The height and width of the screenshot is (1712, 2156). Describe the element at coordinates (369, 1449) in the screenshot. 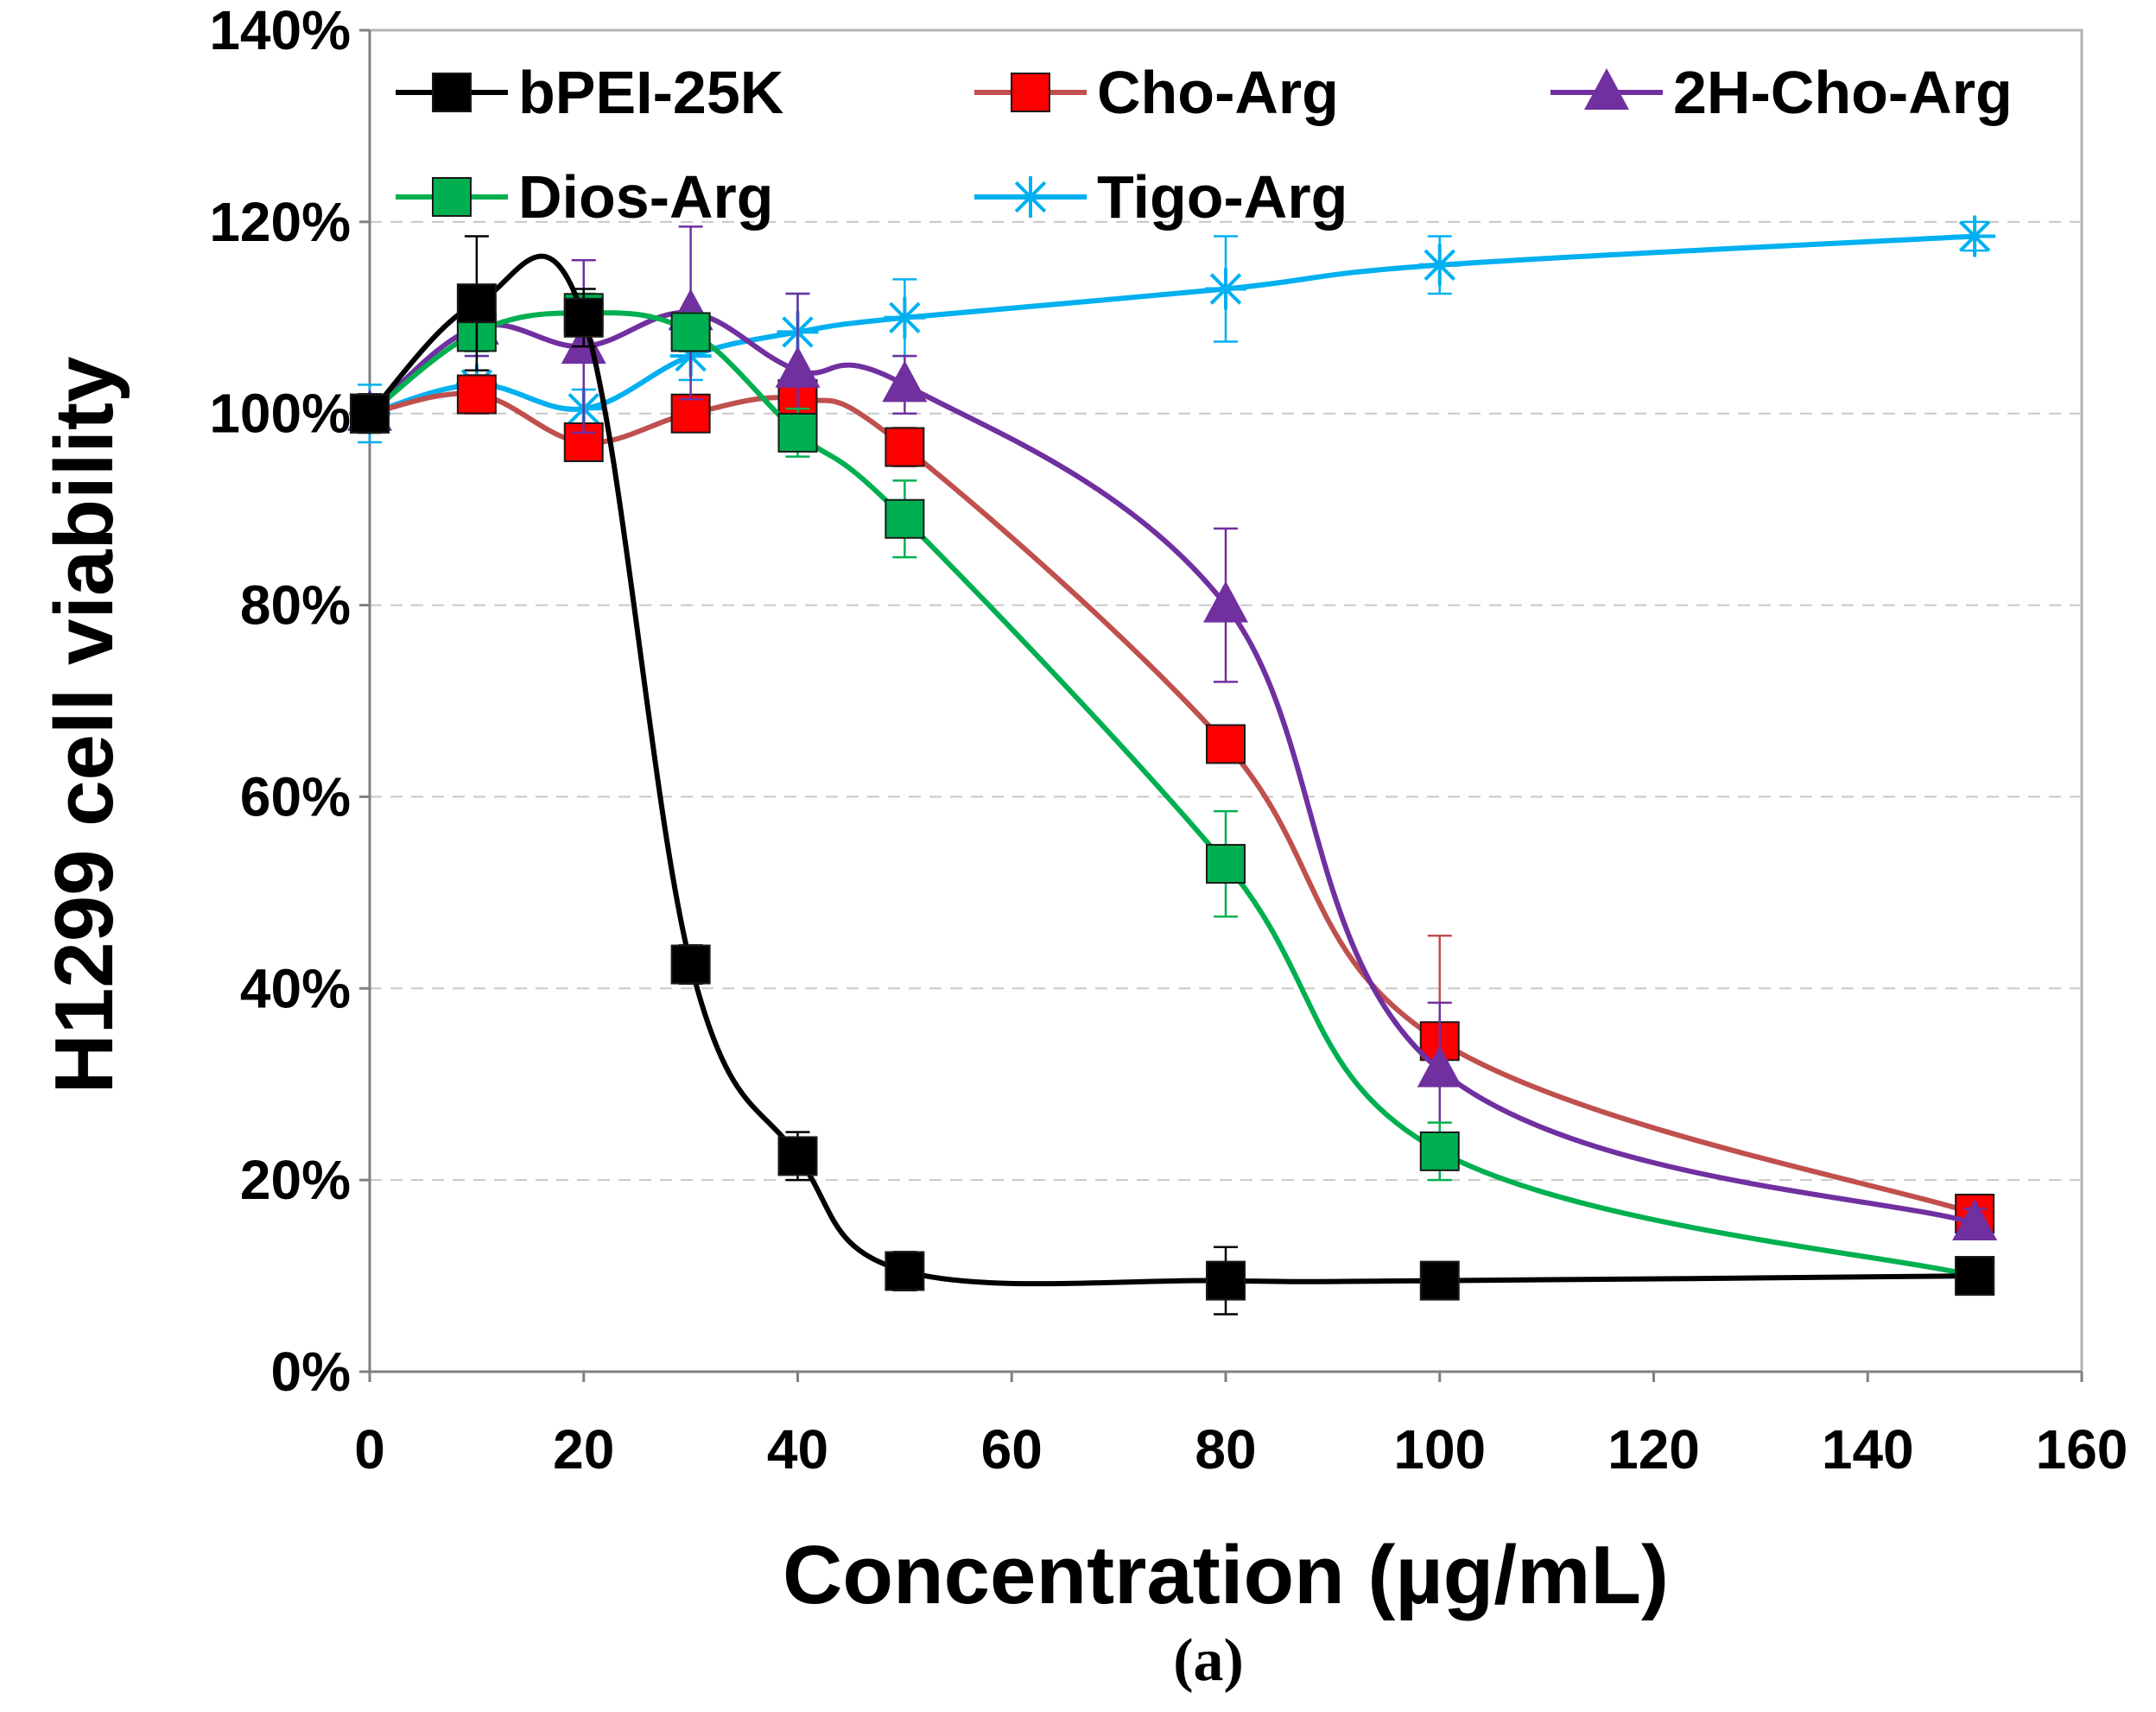

I see `x-tick-label: 0` at that location.